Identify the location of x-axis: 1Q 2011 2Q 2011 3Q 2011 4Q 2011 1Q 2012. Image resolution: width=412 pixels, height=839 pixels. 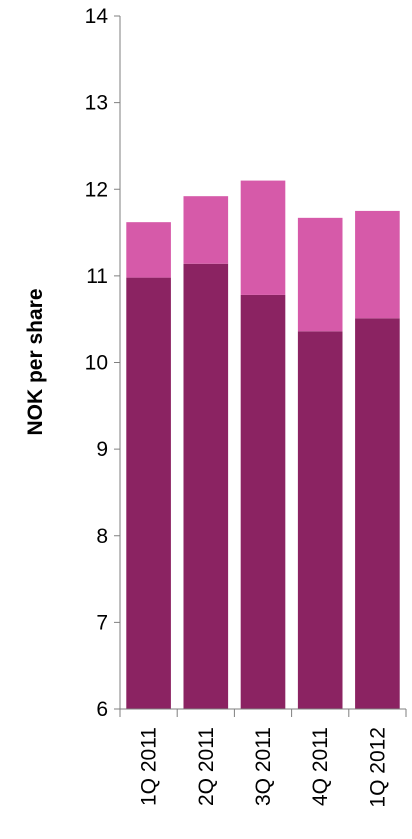
(263, 758).